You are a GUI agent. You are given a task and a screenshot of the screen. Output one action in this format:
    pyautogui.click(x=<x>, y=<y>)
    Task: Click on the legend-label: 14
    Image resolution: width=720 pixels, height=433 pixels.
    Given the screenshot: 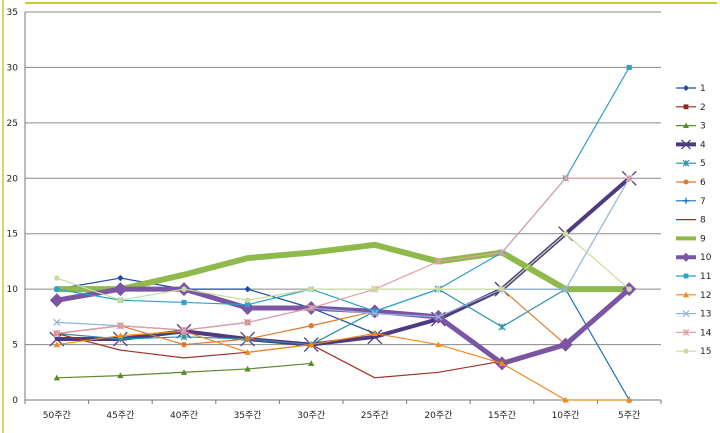 What is the action you would take?
    pyautogui.click(x=706, y=333)
    